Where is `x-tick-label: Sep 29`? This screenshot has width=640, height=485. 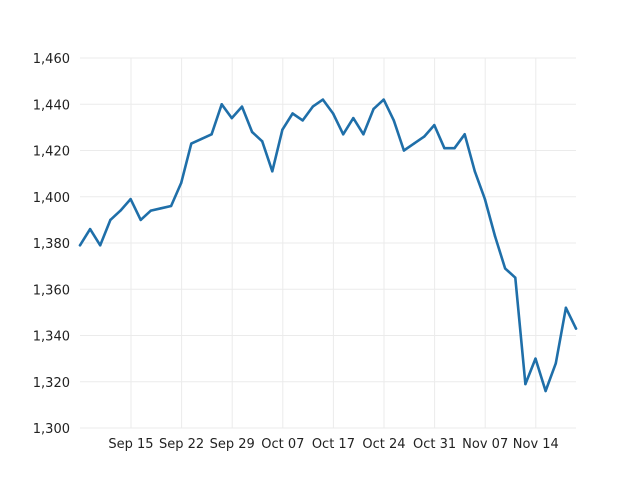 x-tick-label: Sep 29 is located at coordinates (232, 444).